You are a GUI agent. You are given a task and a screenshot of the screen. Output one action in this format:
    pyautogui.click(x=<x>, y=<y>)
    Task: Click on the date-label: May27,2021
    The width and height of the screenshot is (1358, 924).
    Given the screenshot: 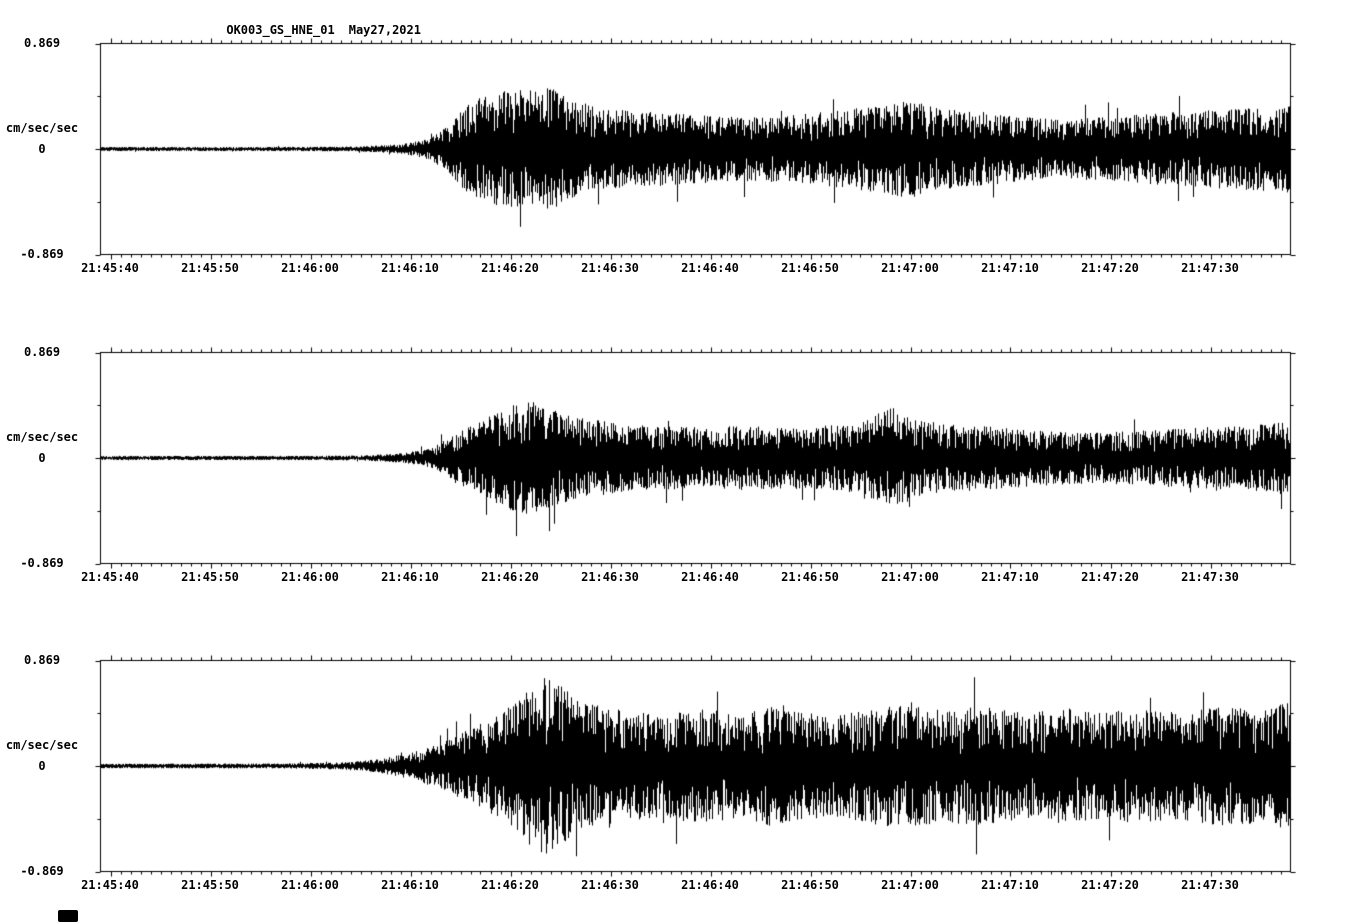 What is the action you would take?
    pyautogui.click(x=384, y=30)
    